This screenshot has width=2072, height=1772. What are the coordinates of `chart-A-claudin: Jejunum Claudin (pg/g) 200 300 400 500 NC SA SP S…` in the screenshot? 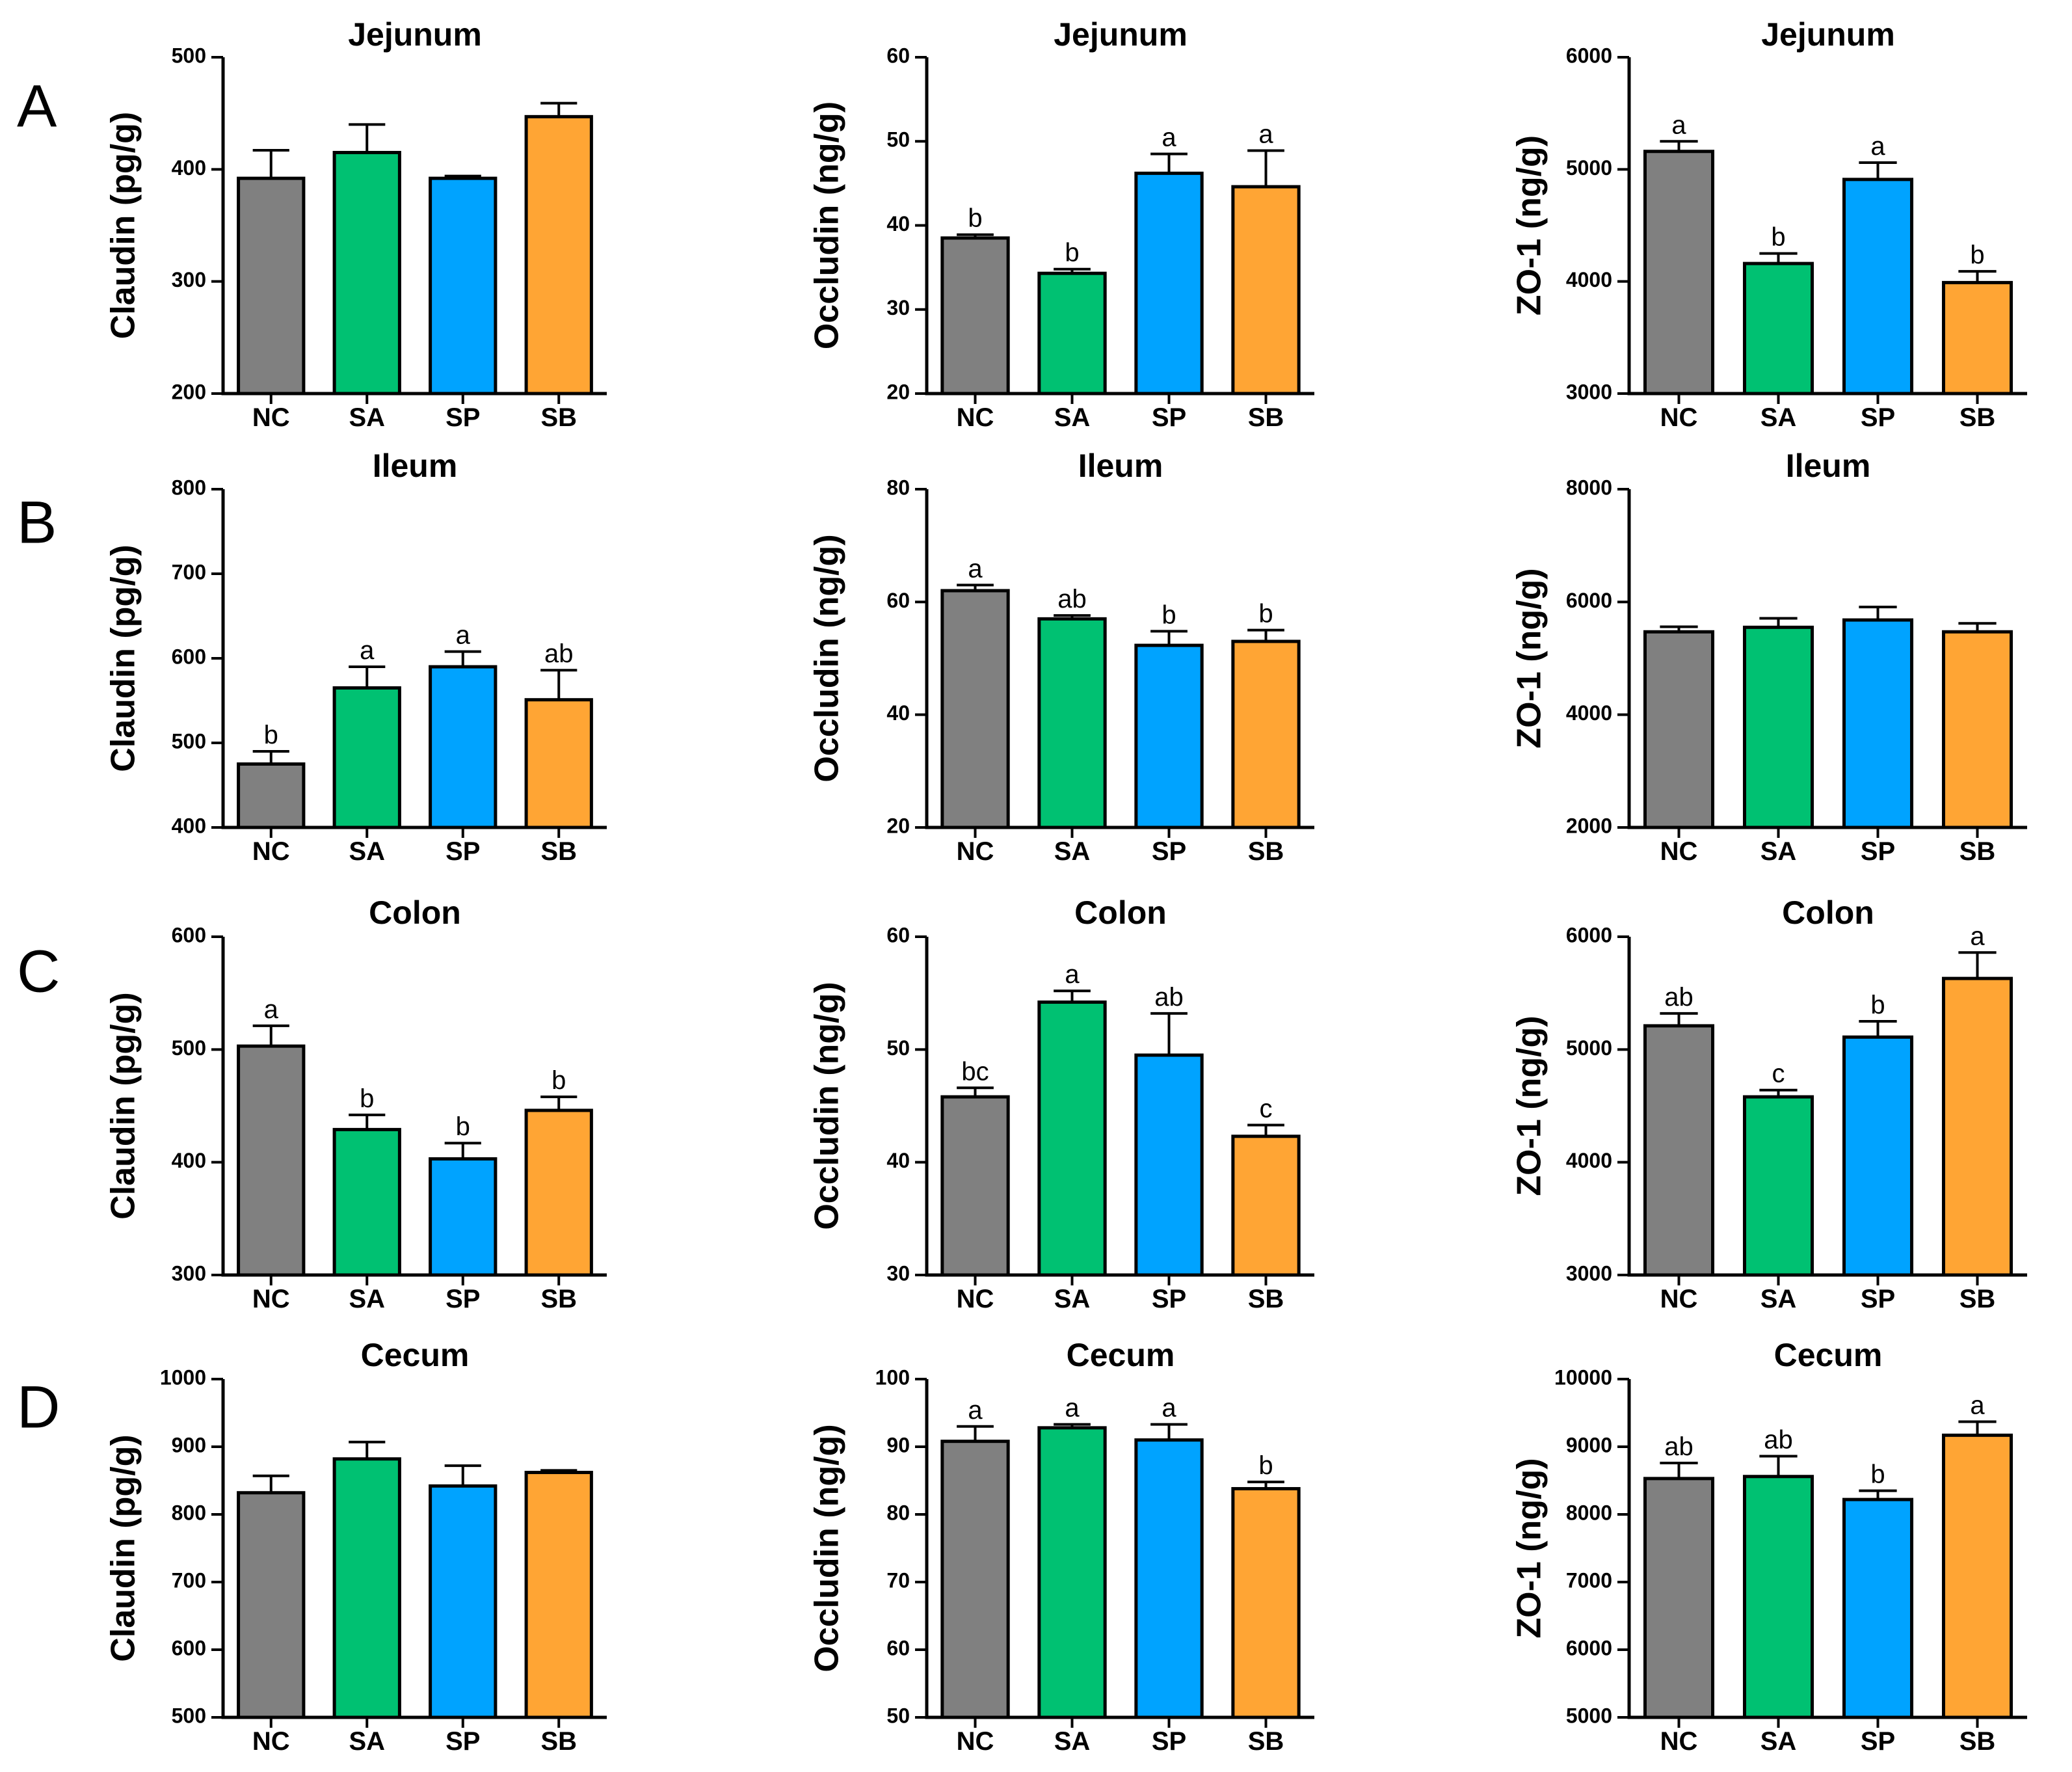 It's located at (356, 224).